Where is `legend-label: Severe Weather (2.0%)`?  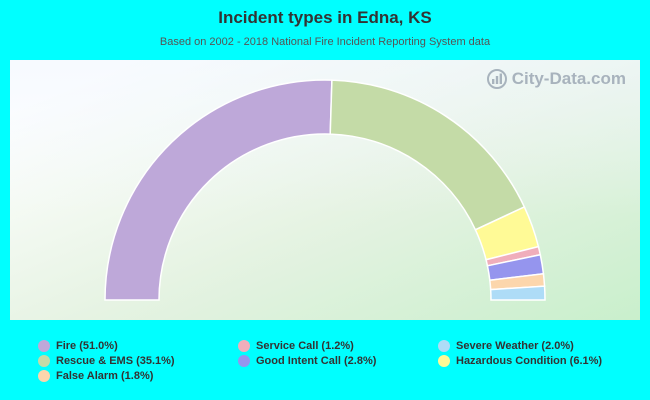 legend-label: Severe Weather (2.0%) is located at coordinates (515, 346).